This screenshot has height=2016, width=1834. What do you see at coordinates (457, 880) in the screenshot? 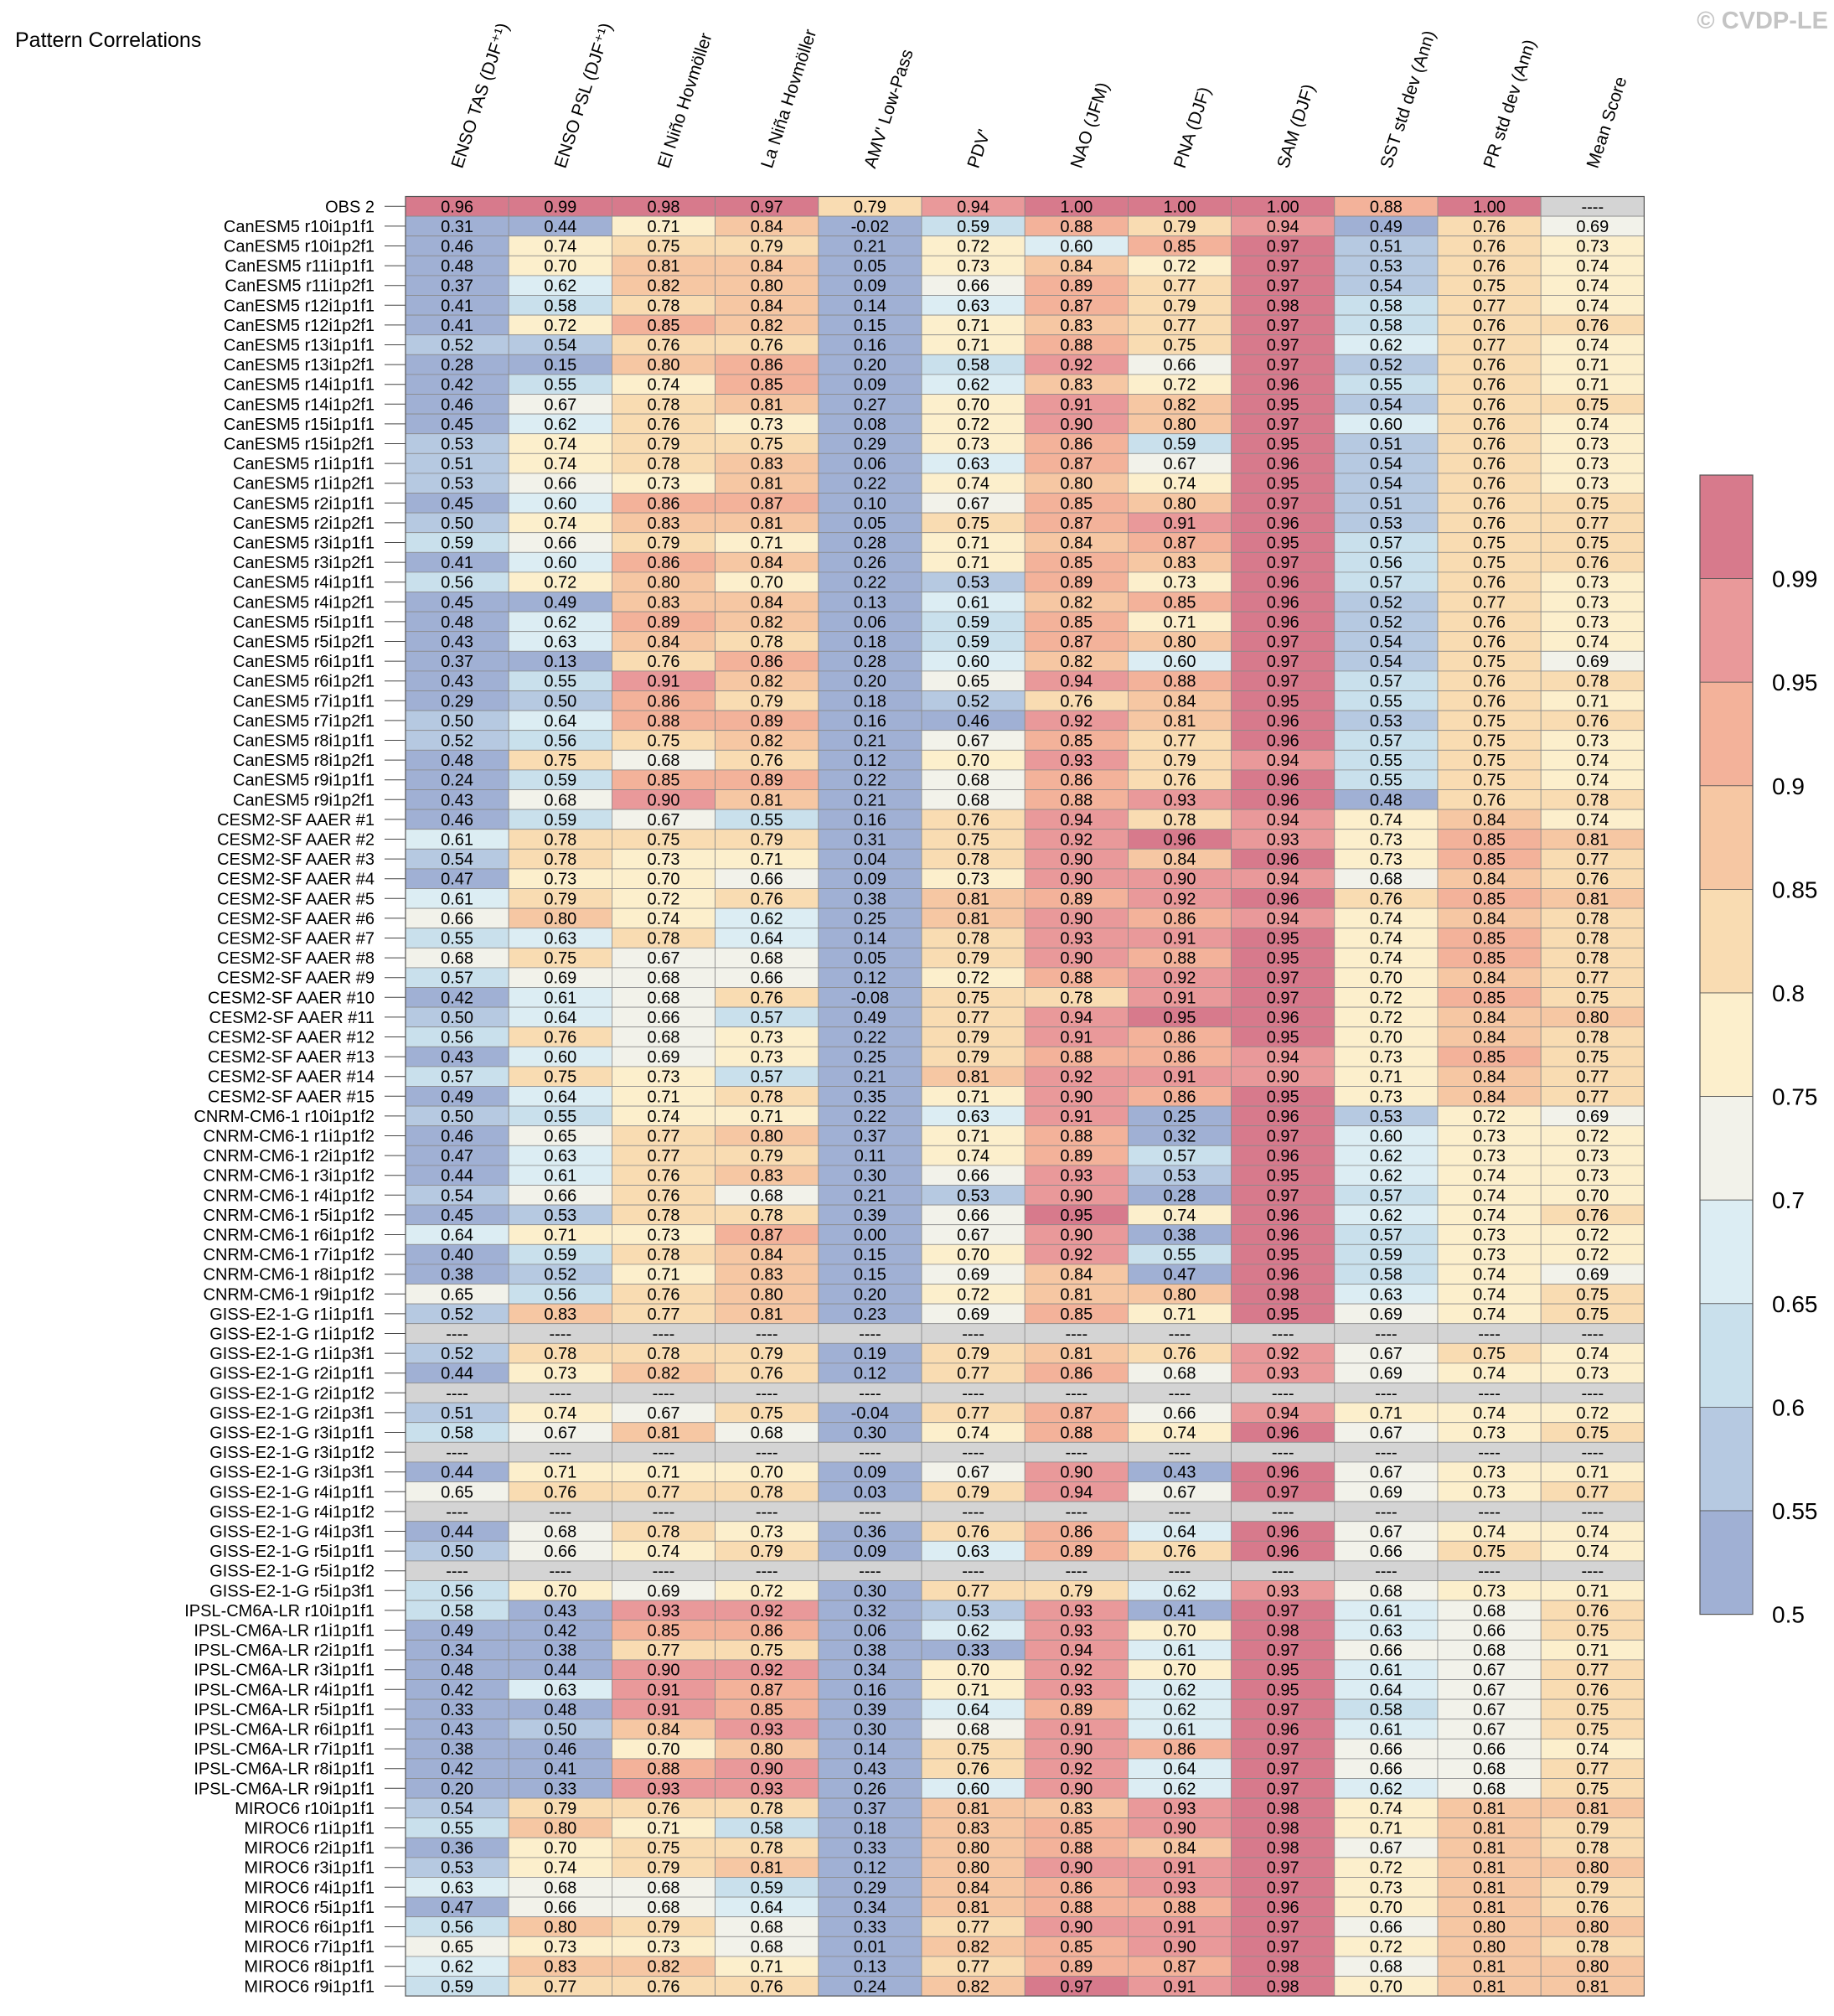
I see `cell-value: 0.47` at bounding box center [457, 880].